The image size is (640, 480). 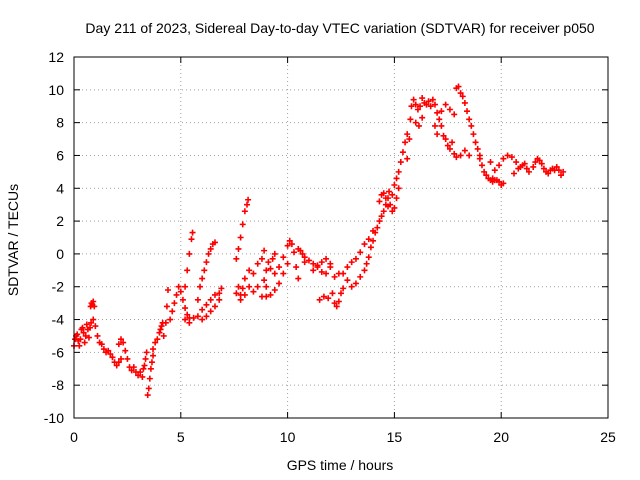 What do you see at coordinates (58, 320) in the screenshot?
I see `y-tick-label: -4` at bounding box center [58, 320].